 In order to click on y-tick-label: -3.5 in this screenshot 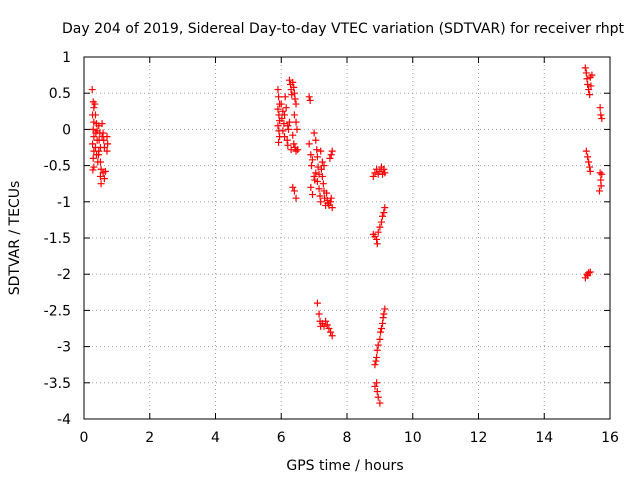, I will do `click(57, 384)`.